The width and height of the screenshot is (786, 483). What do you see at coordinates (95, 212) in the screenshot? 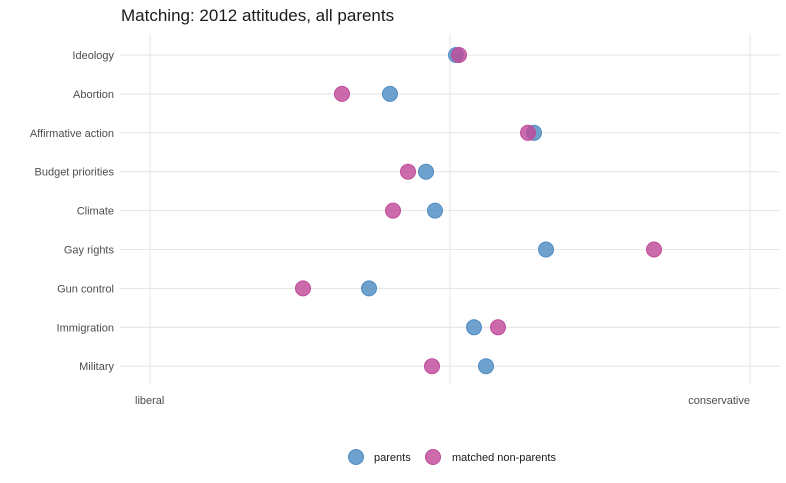
I see `y-tick-label: Climate` at bounding box center [95, 212].